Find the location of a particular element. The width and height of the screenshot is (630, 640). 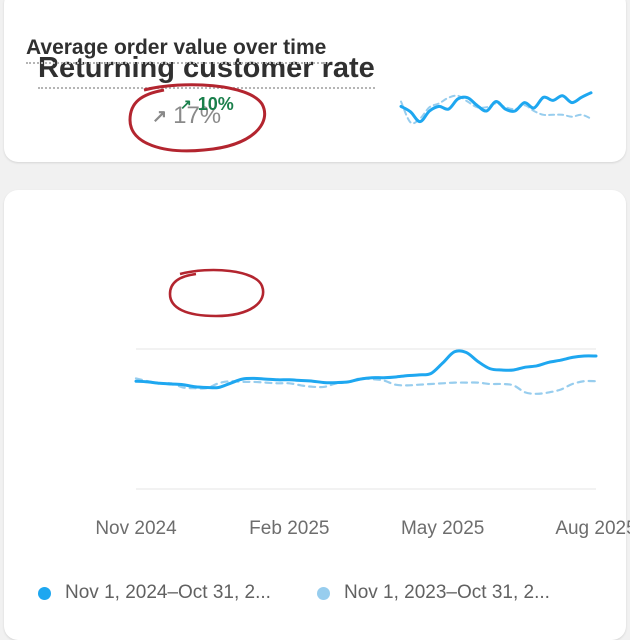

arrow-up-right-icon: ↗ is located at coordinates (186, 104).